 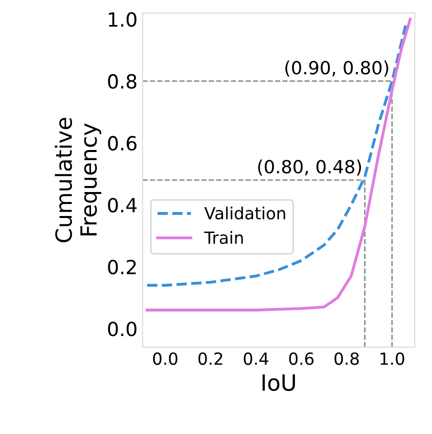 What do you see at coordinates (122, 329) in the screenshot?
I see `y-tick-label: 0.0` at bounding box center [122, 329].